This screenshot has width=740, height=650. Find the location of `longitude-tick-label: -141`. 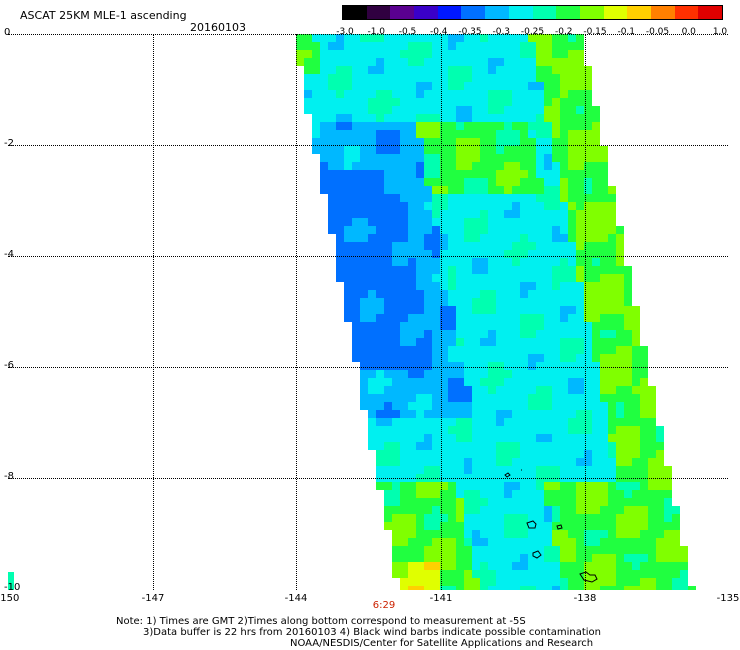

longitude-tick-label: -141 is located at coordinates (441, 598).